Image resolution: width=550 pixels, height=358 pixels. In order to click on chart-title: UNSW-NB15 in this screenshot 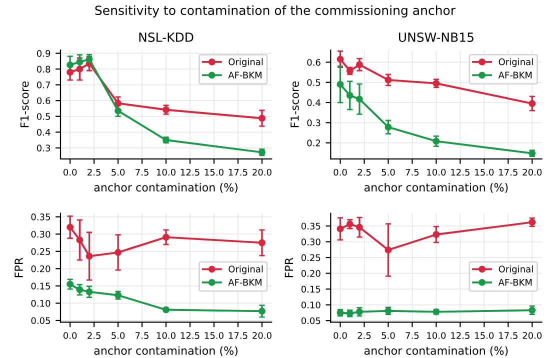, I will do `click(436, 37)`.